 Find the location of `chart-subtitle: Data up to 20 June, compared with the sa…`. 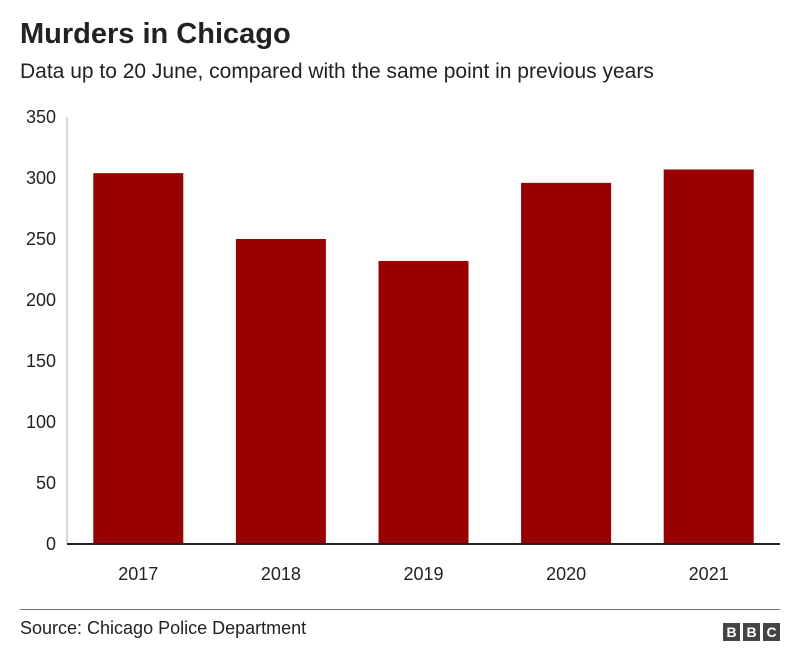

chart-subtitle: Data up to 20 June, compared with the sa… is located at coordinates (337, 71).